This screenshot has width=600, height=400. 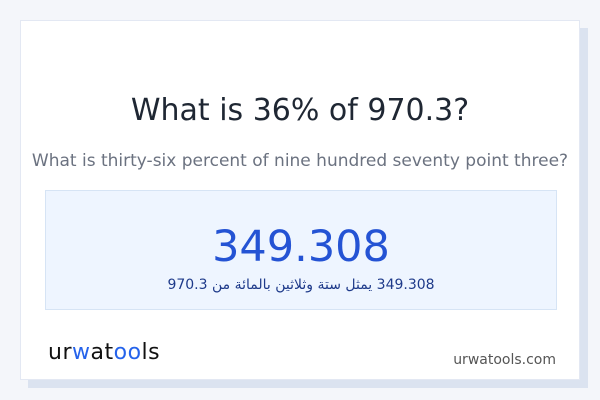 I want to click on result-value: 349.308, so click(x=301, y=247).